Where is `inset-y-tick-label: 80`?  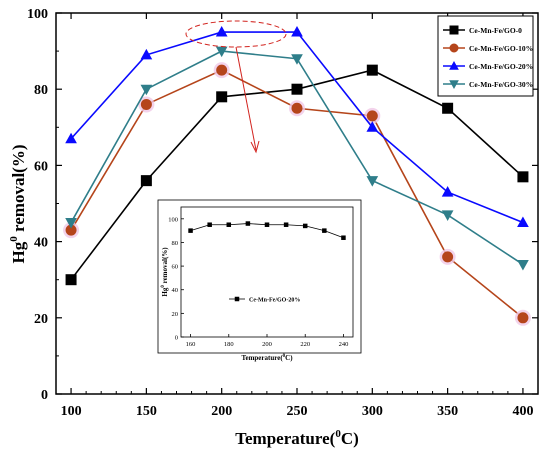
inset-y-tick-label: 80 is located at coordinates (175, 243).